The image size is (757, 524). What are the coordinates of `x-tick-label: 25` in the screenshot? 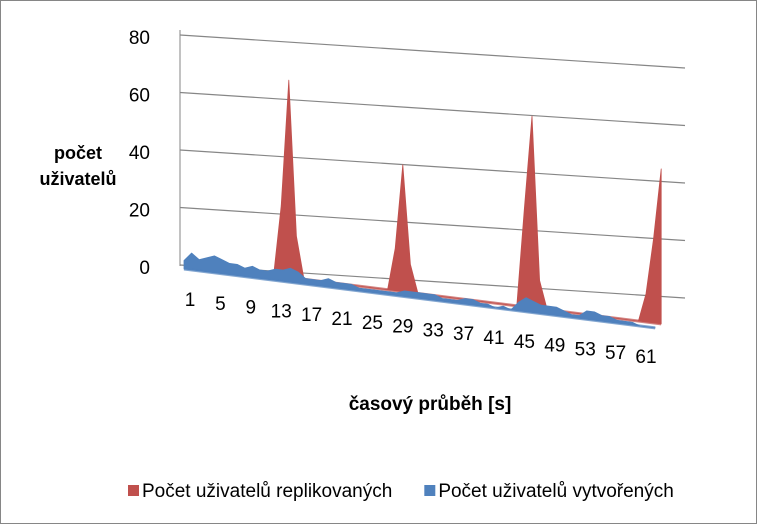 It's located at (372, 323).